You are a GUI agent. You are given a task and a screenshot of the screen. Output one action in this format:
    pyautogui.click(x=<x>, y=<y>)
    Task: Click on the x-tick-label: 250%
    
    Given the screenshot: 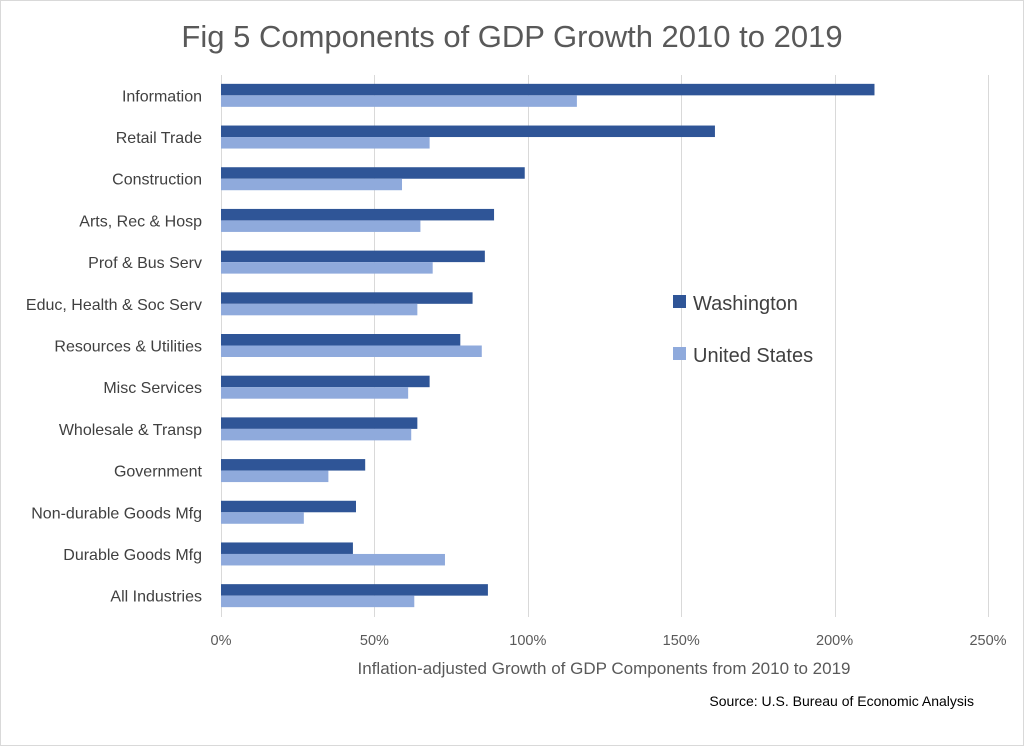 What is the action you would take?
    pyautogui.click(x=987, y=641)
    